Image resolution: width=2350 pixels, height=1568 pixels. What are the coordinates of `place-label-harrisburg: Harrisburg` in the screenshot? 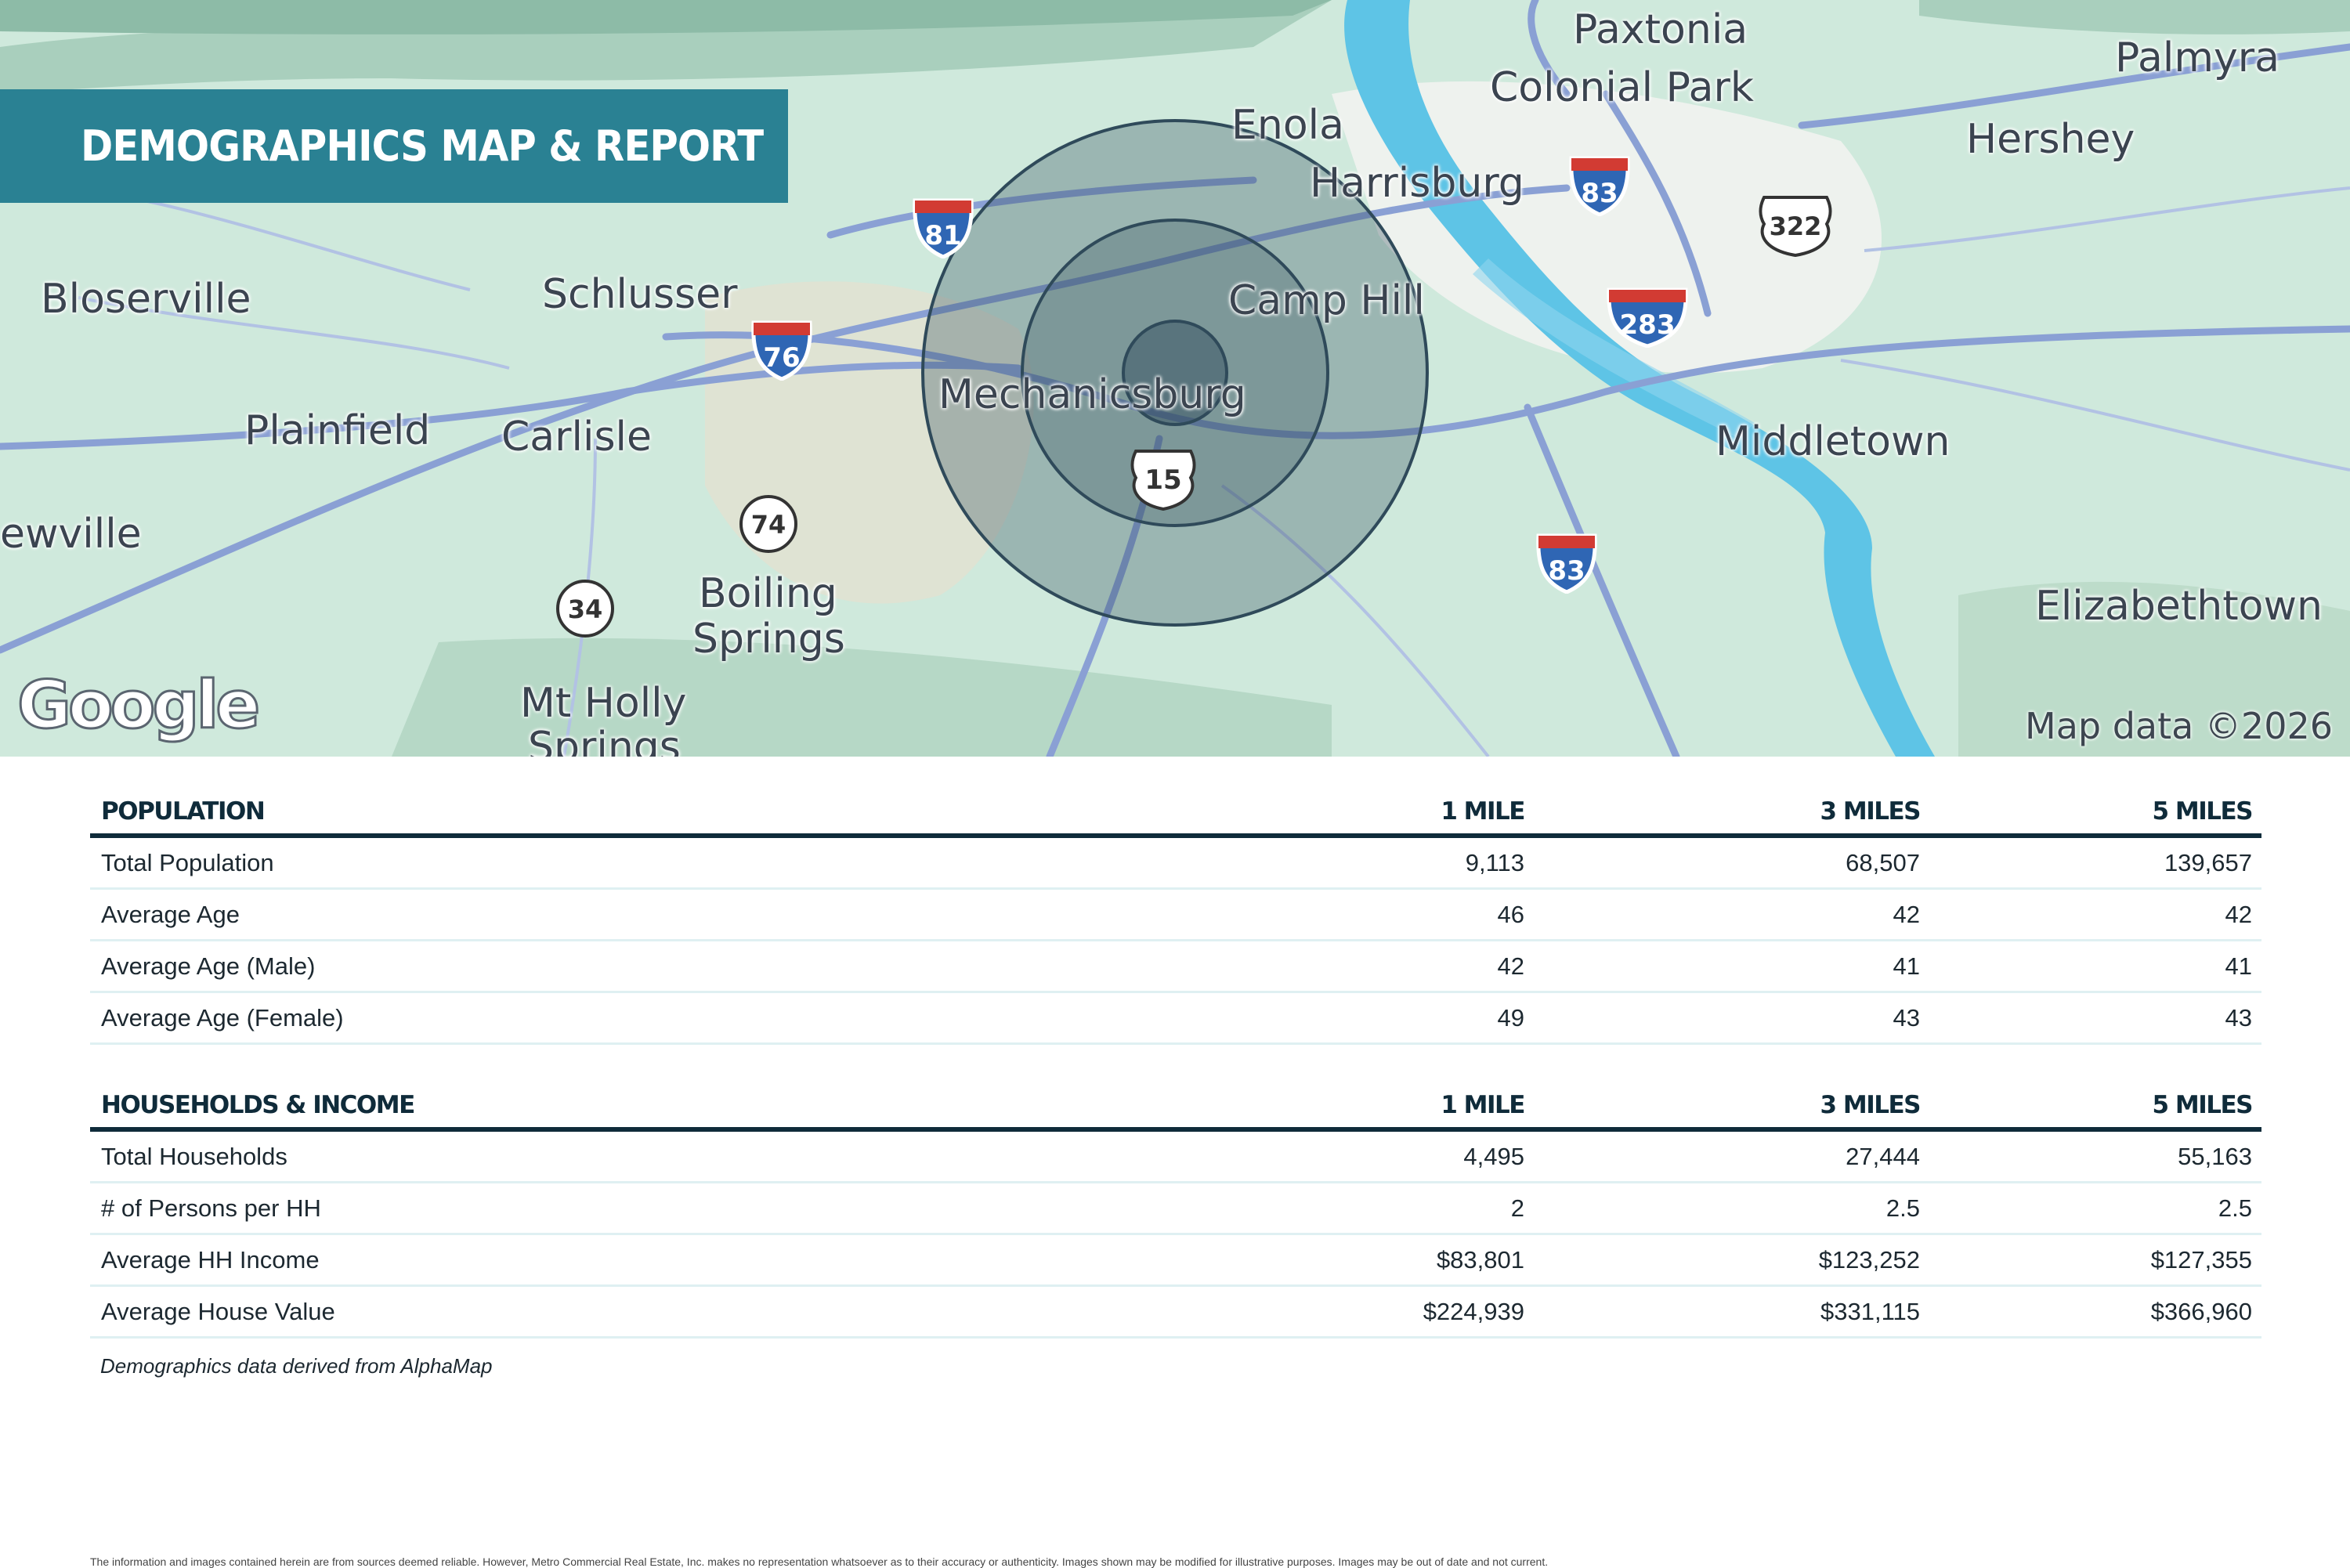 It's located at (1417, 183).